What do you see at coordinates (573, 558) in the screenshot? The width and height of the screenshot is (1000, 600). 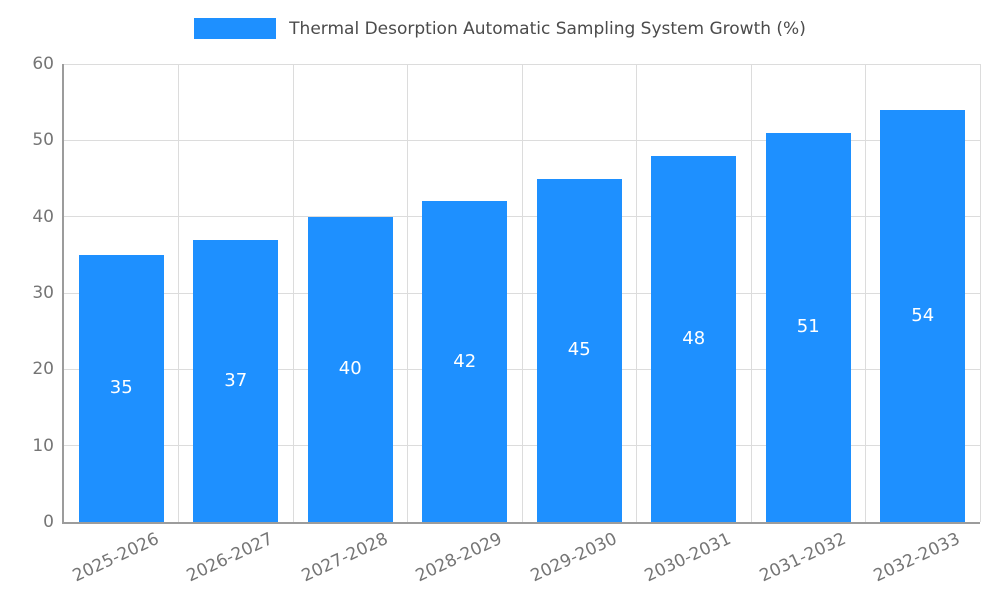 I see `x-tick-text: 2029-2030` at bounding box center [573, 558].